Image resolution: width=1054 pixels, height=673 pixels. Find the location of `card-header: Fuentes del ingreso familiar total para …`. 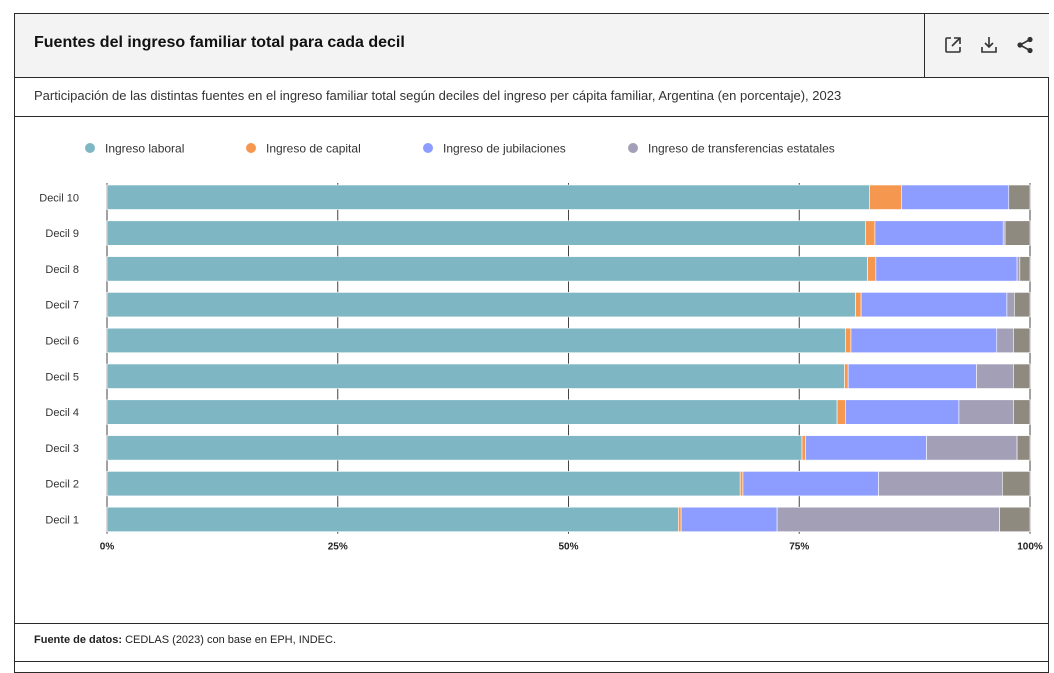

card-header: Fuentes del ingreso familiar total para … is located at coordinates (532, 46).